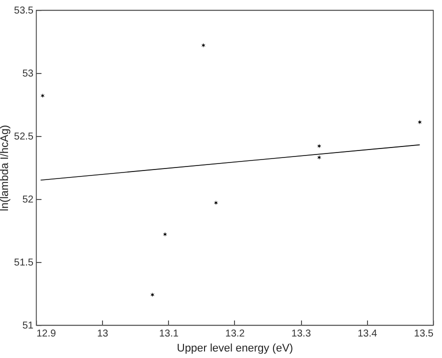 The width and height of the screenshot is (442, 358). I want to click on y-tick-label: 51, so click(28, 326).